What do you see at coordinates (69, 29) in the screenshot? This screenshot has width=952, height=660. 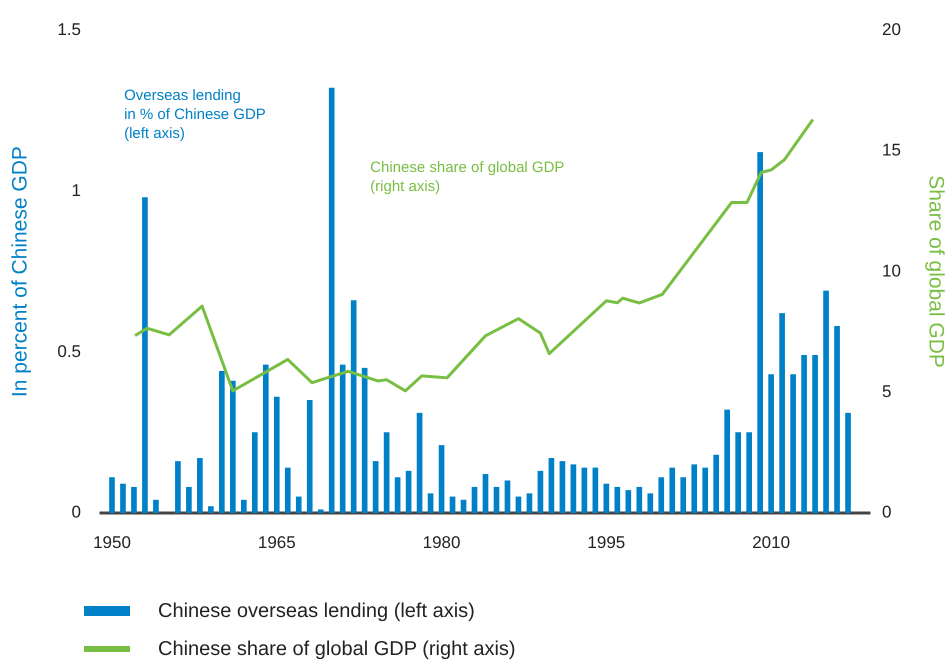 I see `y-tick-label: 1.5` at bounding box center [69, 29].